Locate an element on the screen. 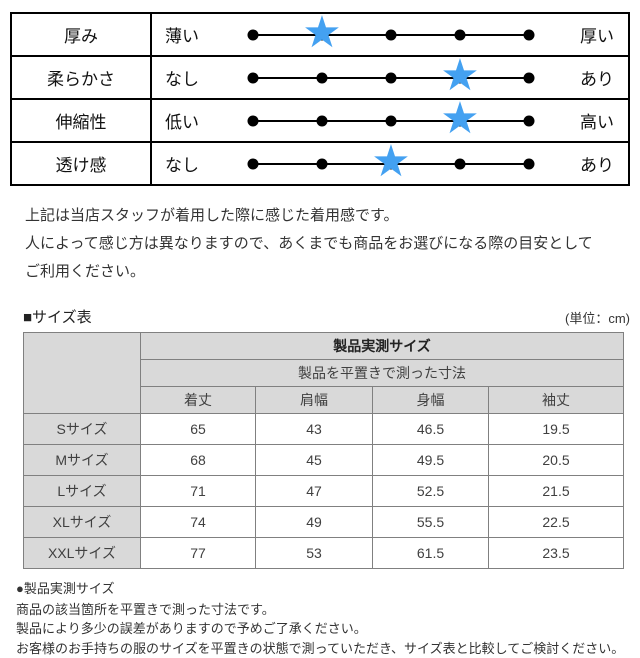  measurement-cell: 71 is located at coordinates (198, 491).